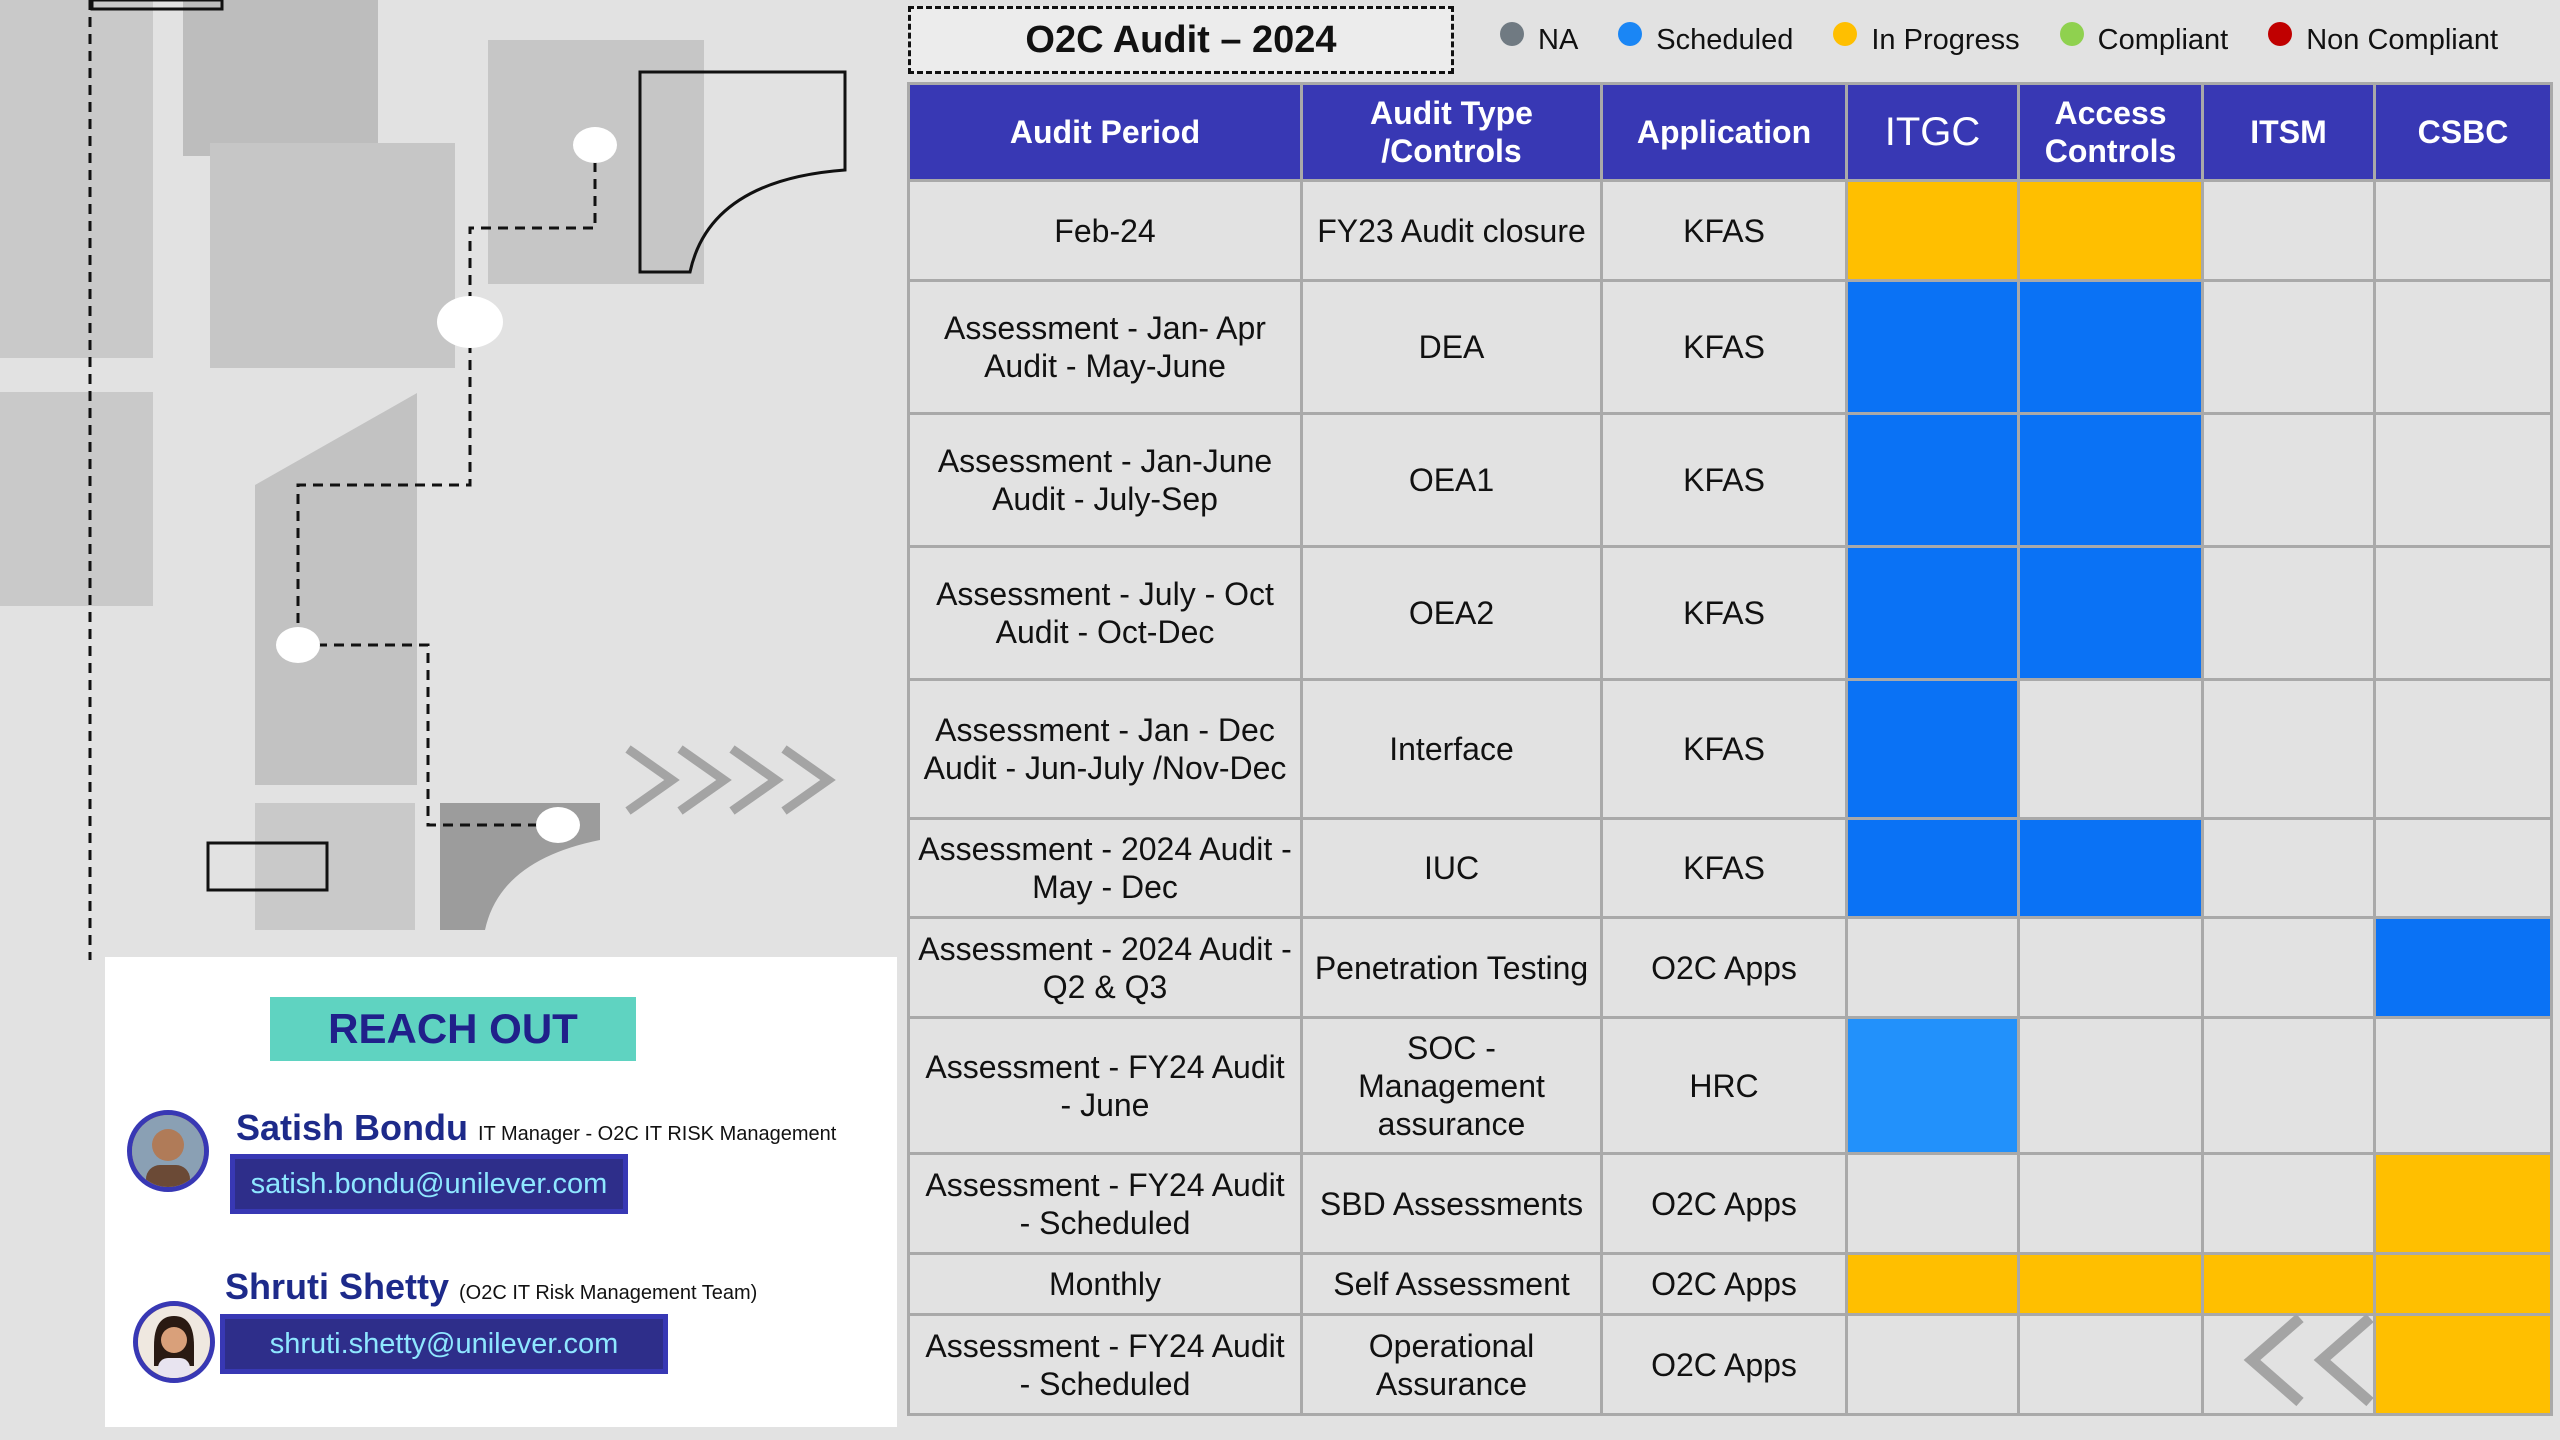 The width and height of the screenshot is (2560, 1440). Describe the element at coordinates (2308, 1360) in the screenshot. I see `decorative-chevrons` at that location.